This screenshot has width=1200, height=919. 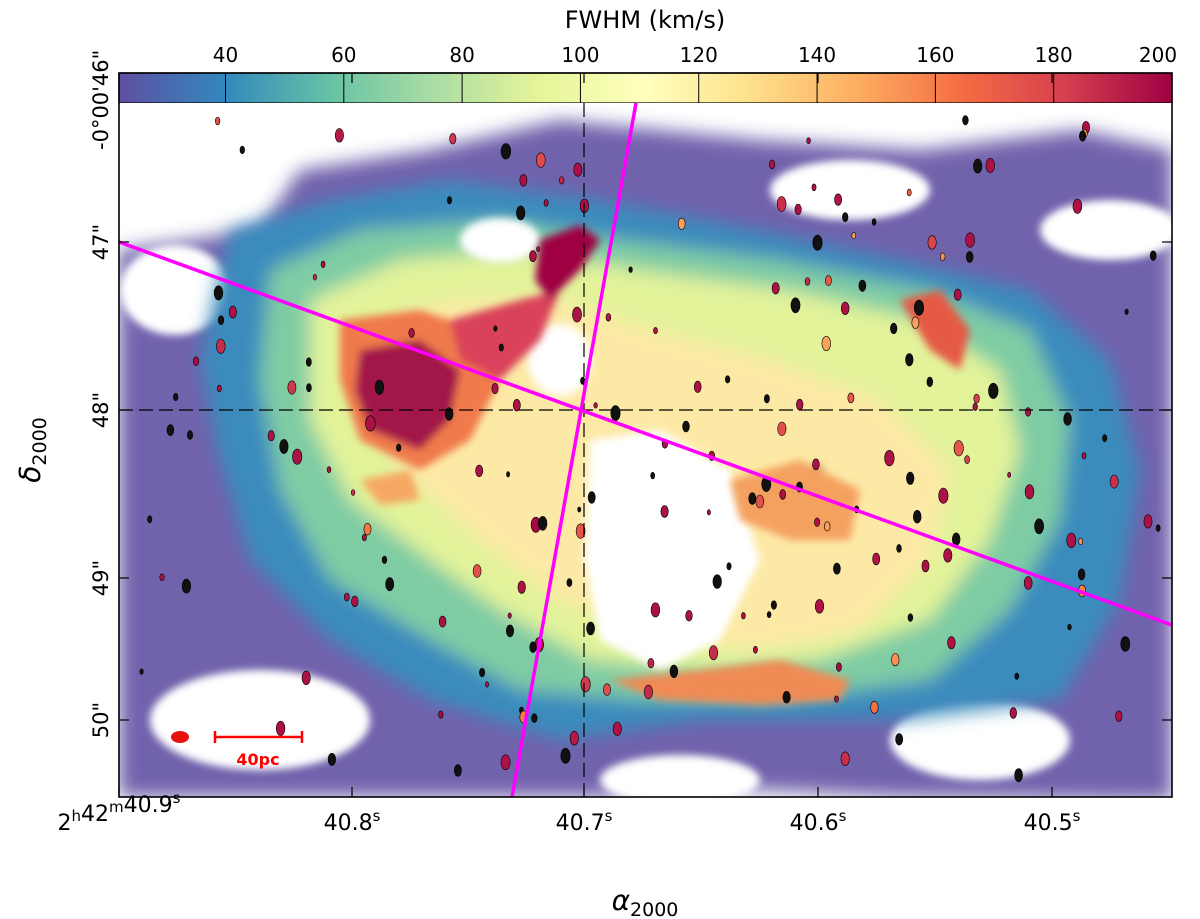 I want to click on cavity-top, so click(x=500, y=240).